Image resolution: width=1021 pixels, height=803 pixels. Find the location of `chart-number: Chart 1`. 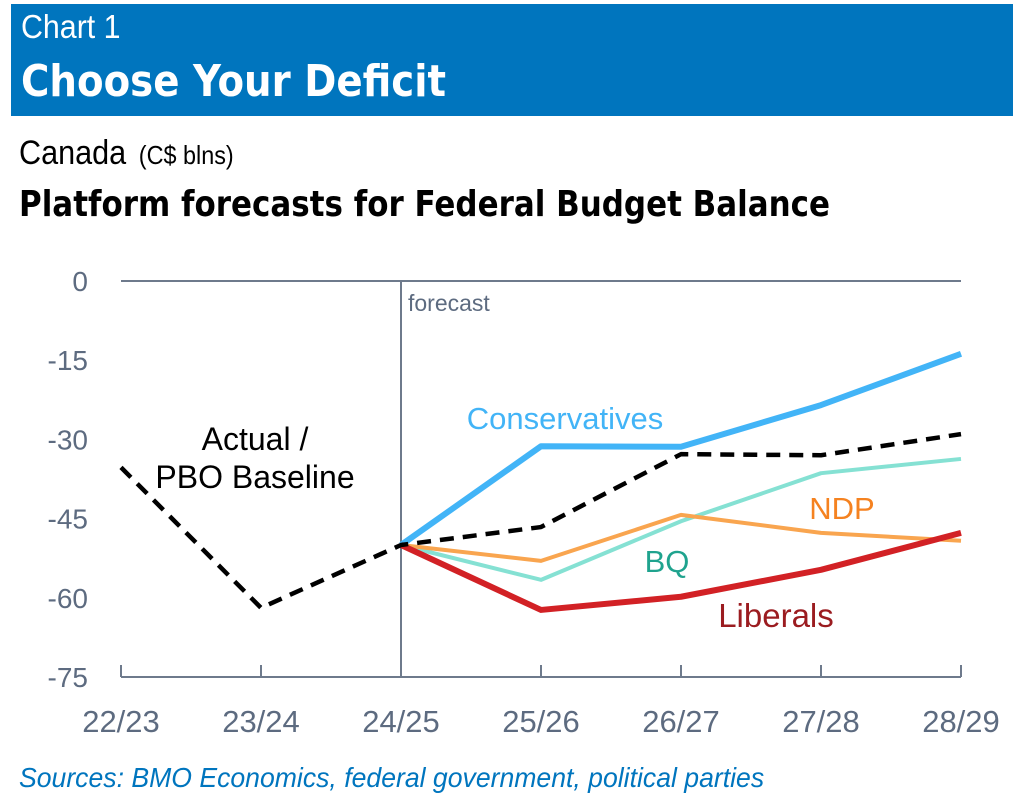

chart-number: Chart 1 is located at coordinates (71, 26).